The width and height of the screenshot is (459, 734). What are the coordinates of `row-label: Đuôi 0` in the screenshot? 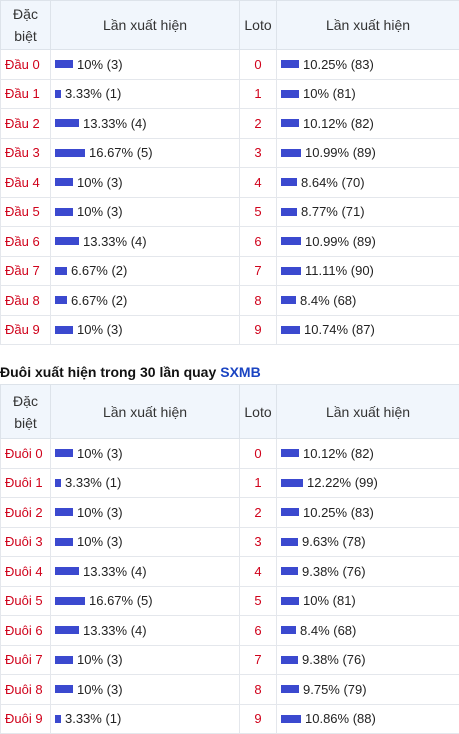 It's located at (26, 454).